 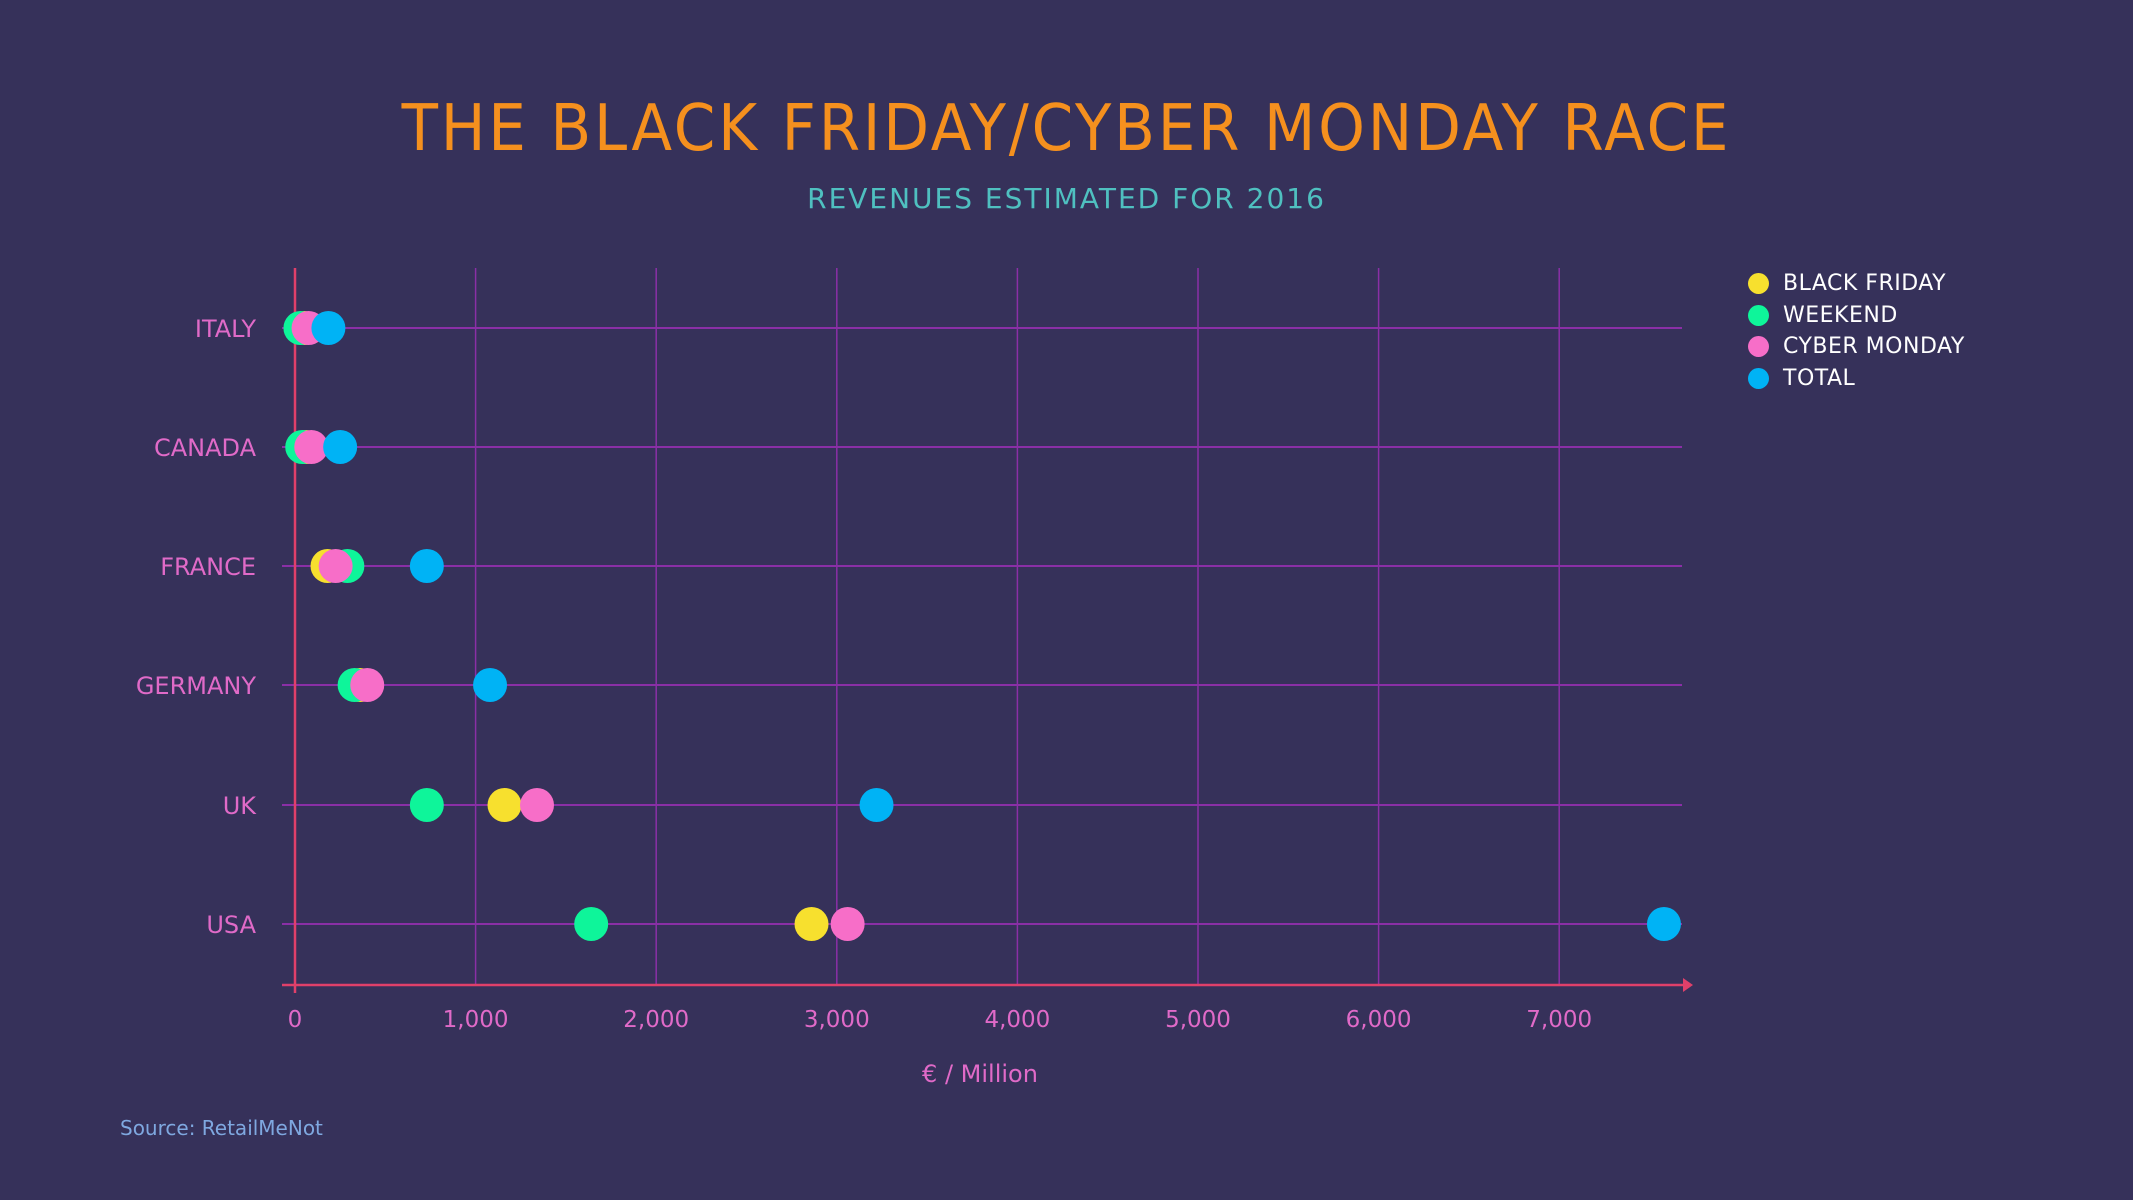 I want to click on legend-label: CYBER MONDAY, so click(x=1874, y=347).